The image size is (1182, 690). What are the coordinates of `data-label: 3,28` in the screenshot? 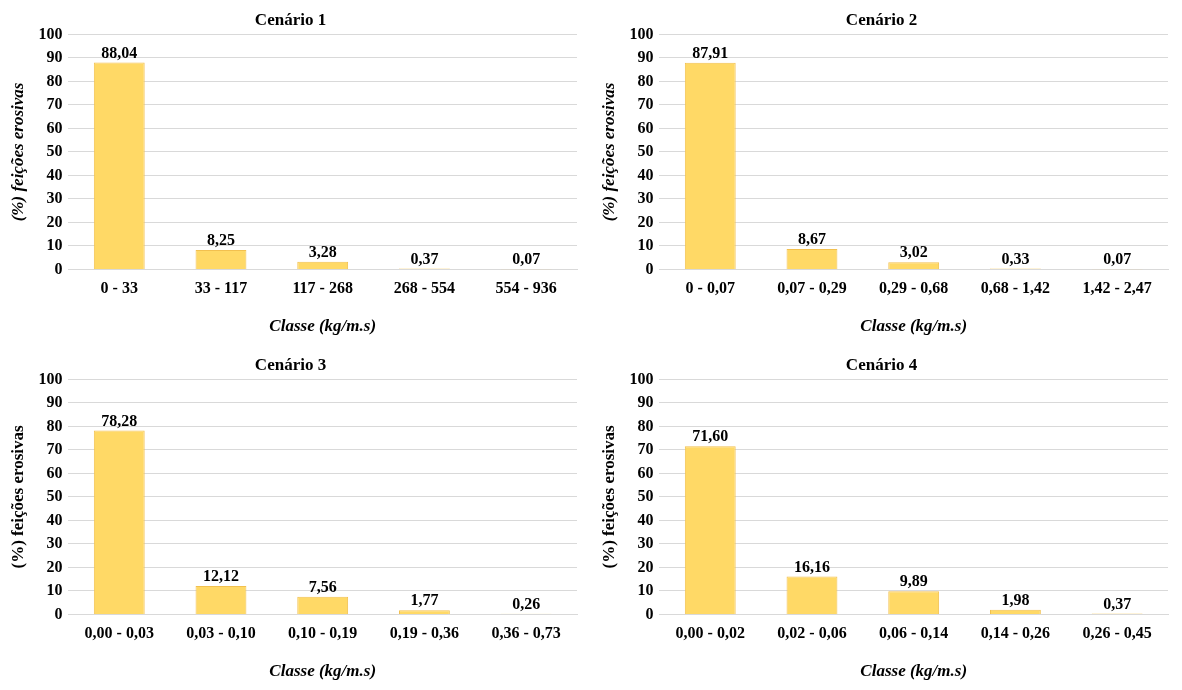 It's located at (322, 251).